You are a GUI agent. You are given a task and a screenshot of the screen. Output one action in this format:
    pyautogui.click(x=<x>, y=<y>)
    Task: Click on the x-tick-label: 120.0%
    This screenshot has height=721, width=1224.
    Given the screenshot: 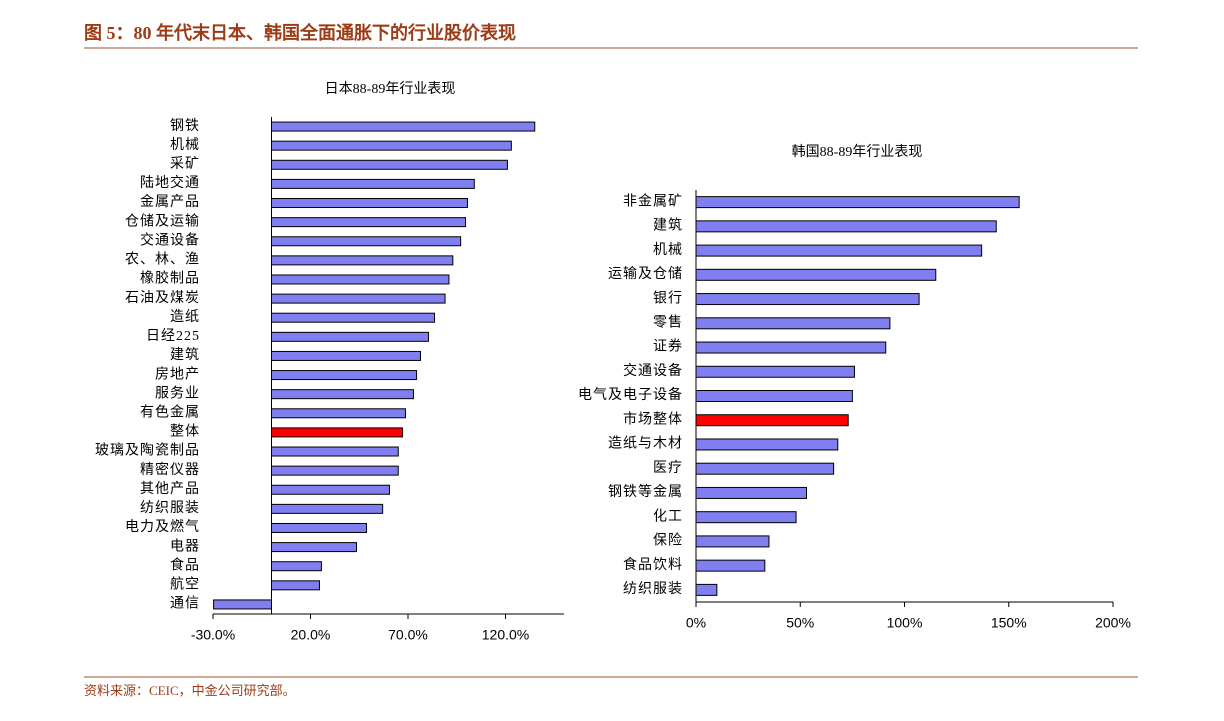 What is the action you would take?
    pyautogui.click(x=505, y=635)
    